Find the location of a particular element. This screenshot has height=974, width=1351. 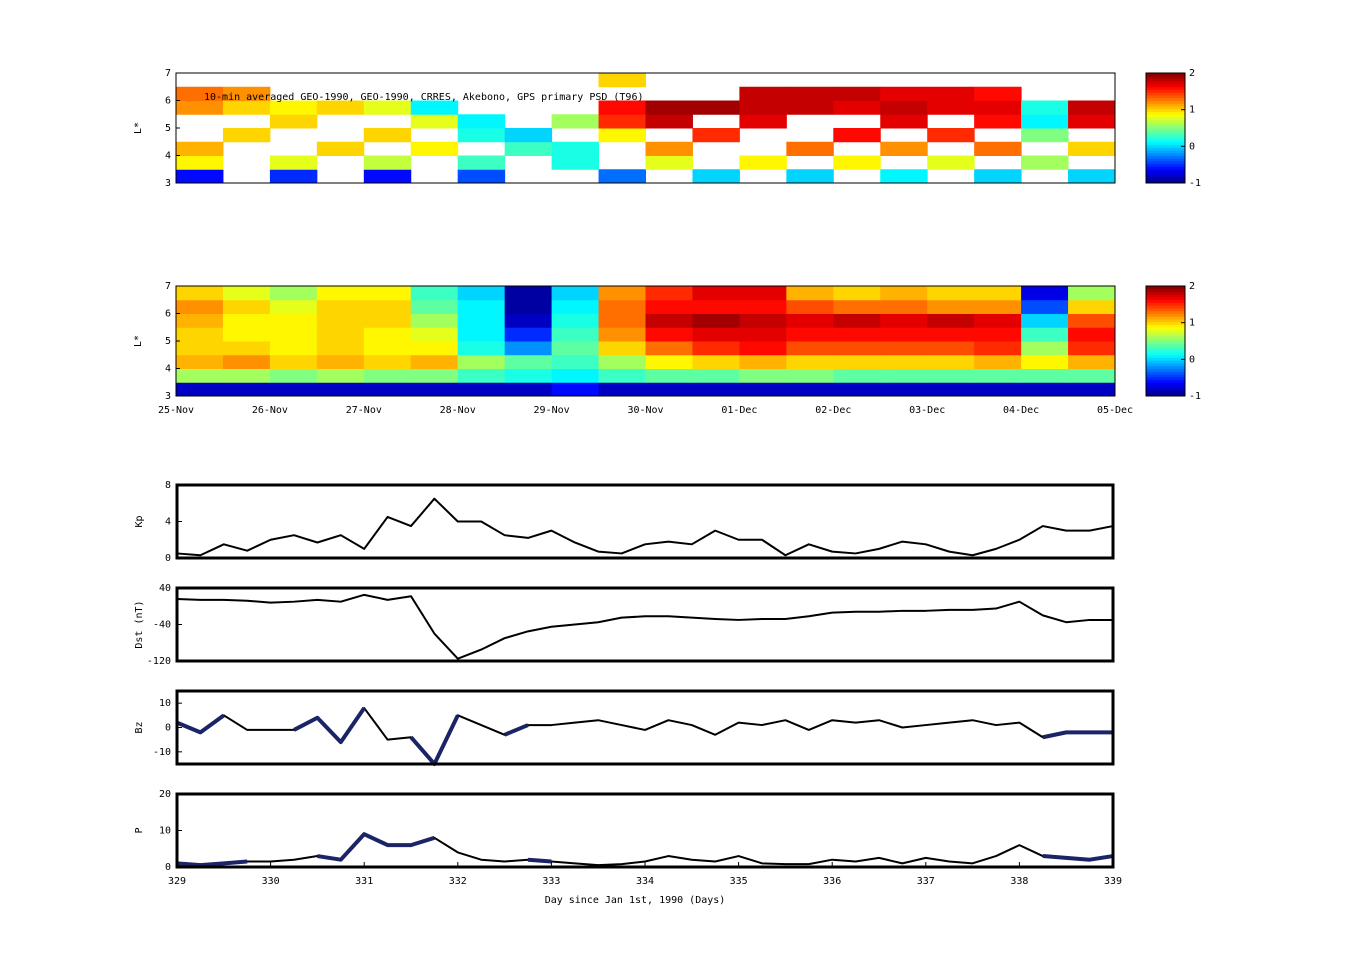

y-tick-label: 4 is located at coordinates (168, 156).